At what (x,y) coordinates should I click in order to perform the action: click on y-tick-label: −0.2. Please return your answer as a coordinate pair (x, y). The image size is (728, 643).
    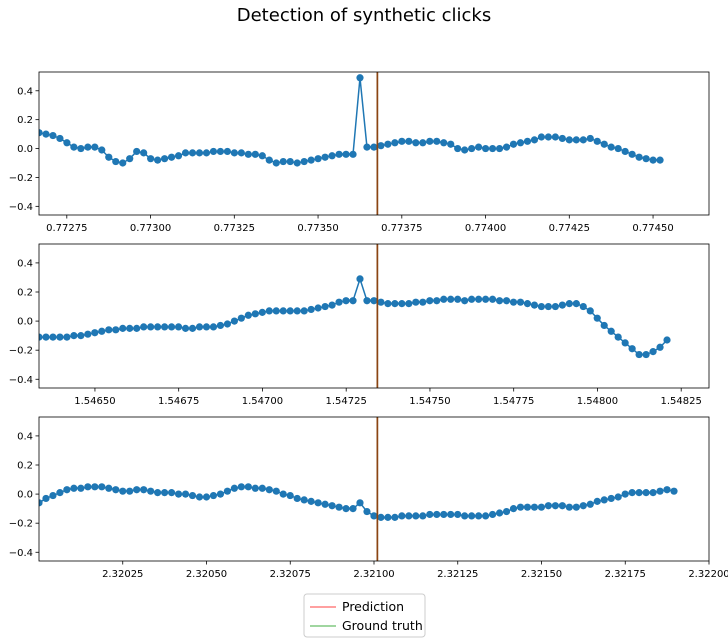
    Looking at the image, I should click on (21, 351).